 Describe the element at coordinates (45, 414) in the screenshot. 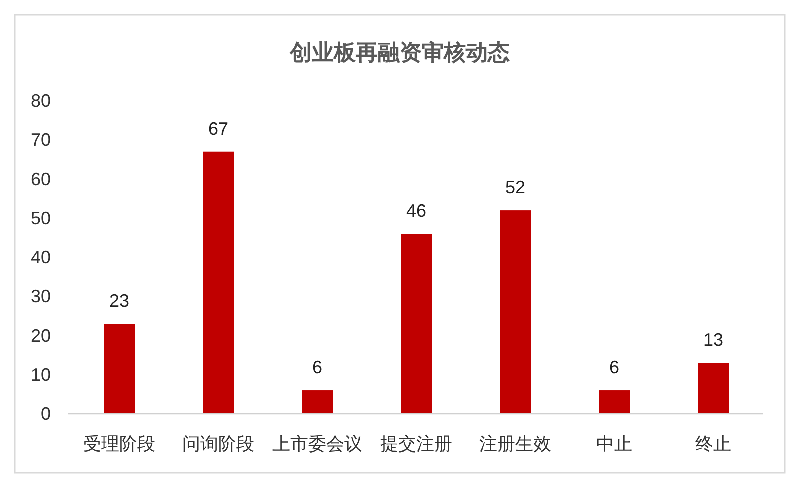

I see `y-tick-label: 0` at that location.